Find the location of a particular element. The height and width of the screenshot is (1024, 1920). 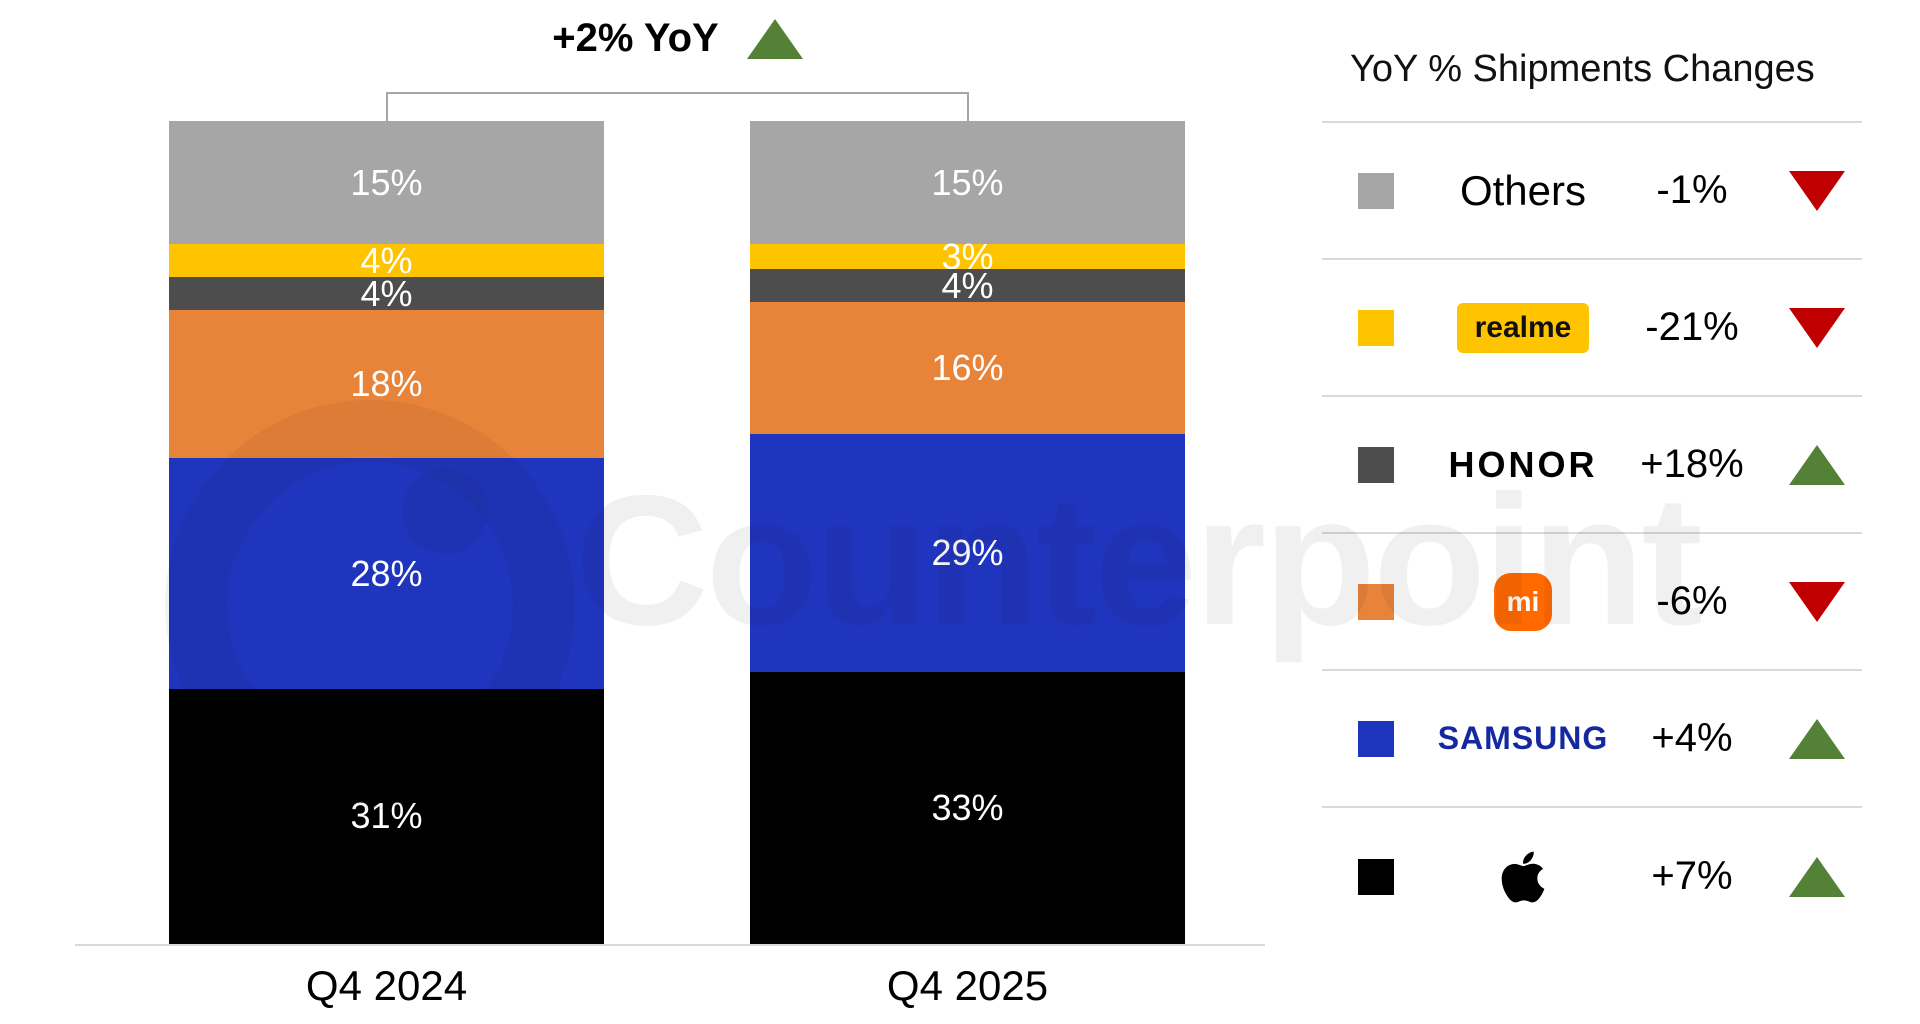

legend-change-value: -21% is located at coordinates (1692, 327).